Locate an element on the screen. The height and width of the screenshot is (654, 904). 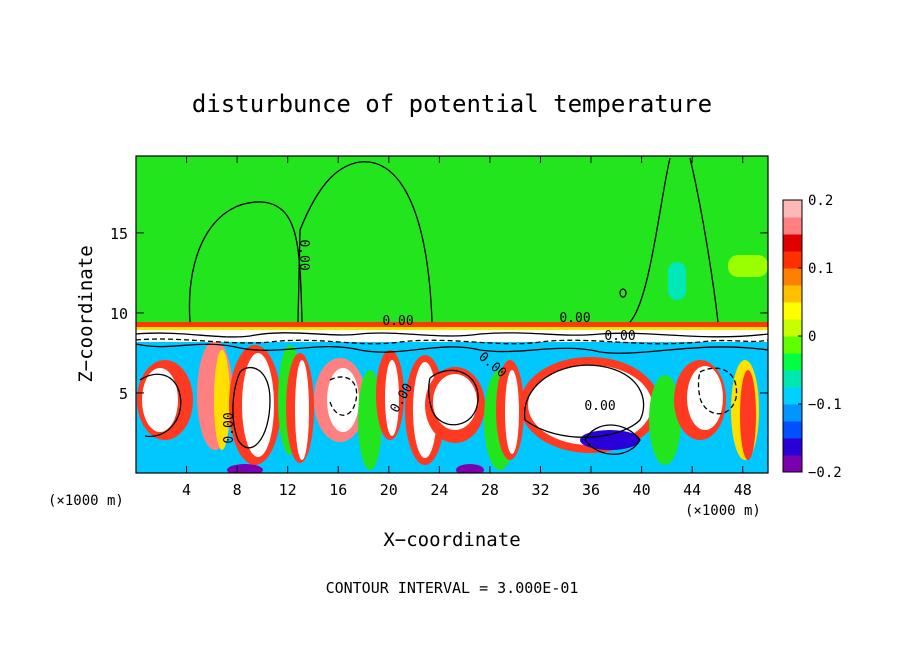
x-tick-label: 12 is located at coordinates (288, 490).